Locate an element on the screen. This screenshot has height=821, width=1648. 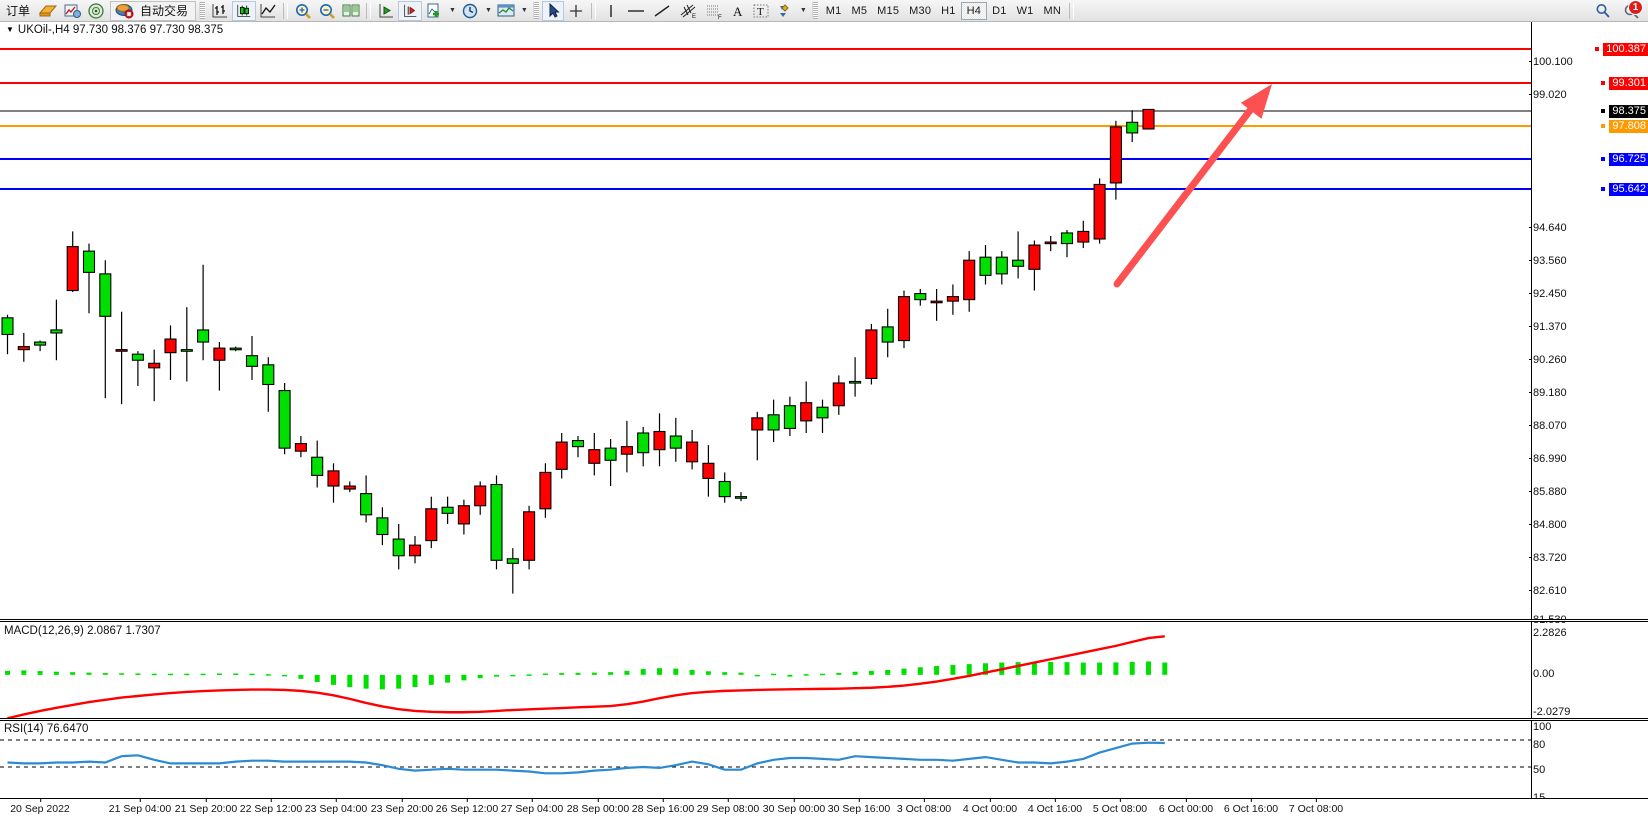
indicators-icon is located at coordinates (506, 11).